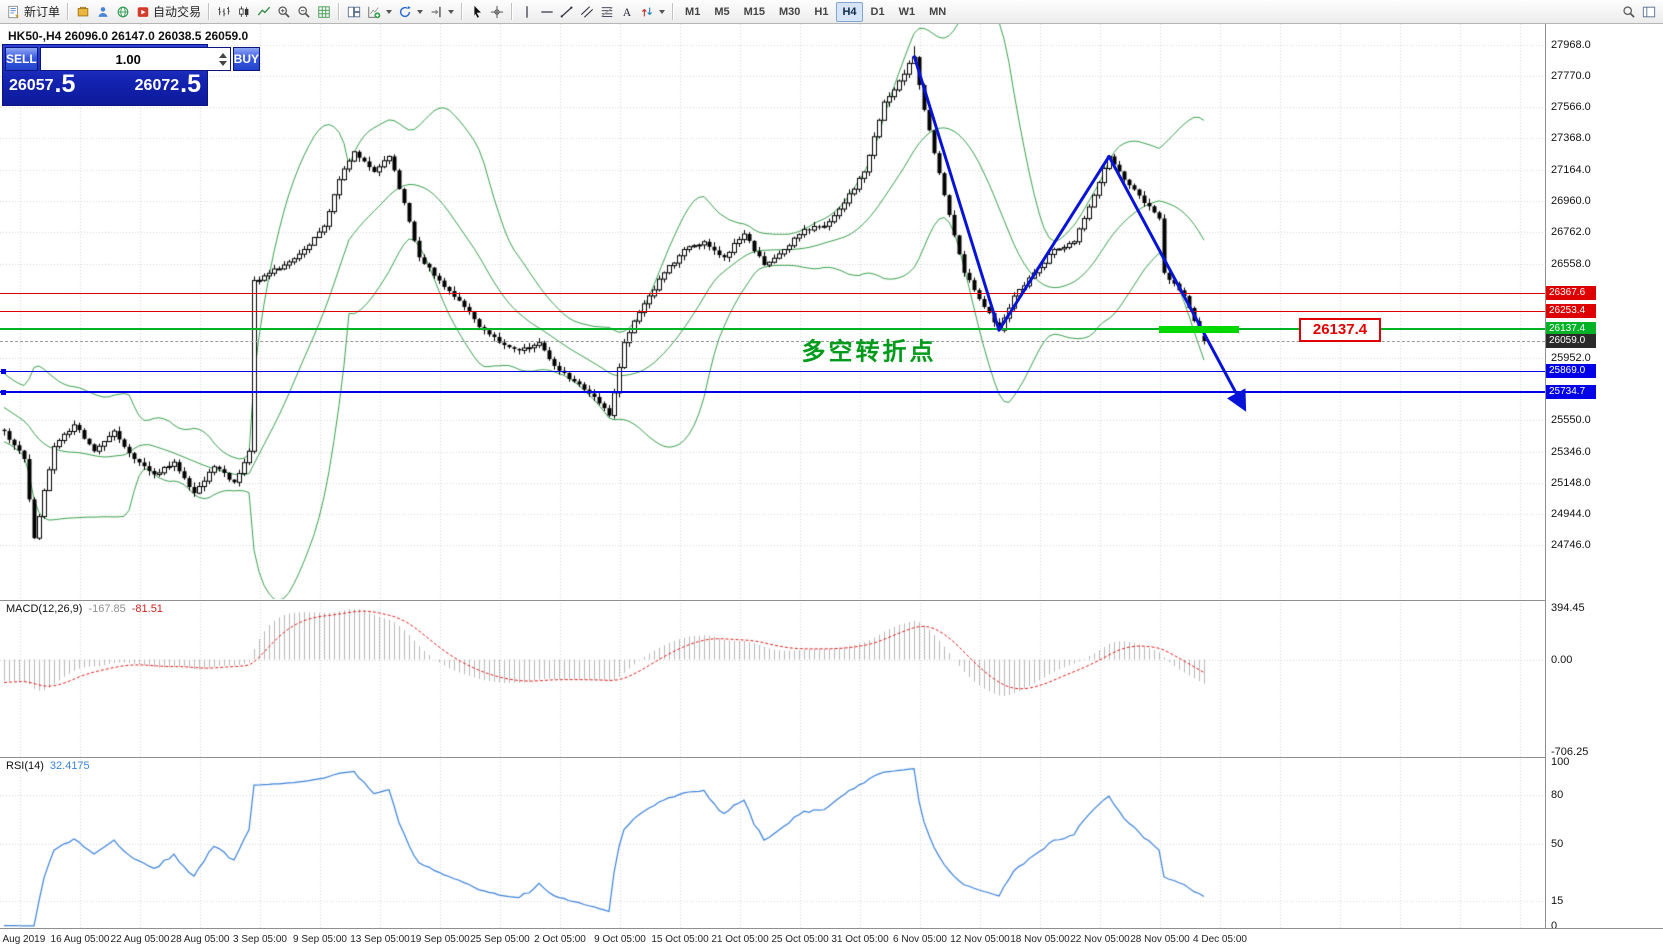 Image resolution: width=1663 pixels, height=951 pixels. I want to click on search-button, so click(1629, 12).